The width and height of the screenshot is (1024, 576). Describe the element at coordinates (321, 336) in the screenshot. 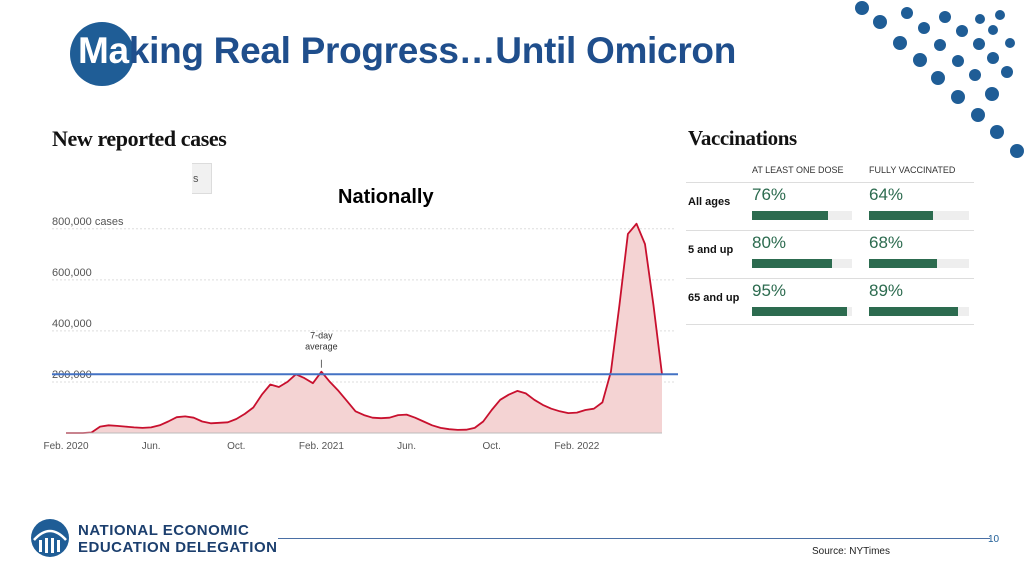

I see `annotation-7-day: 7-day` at that location.